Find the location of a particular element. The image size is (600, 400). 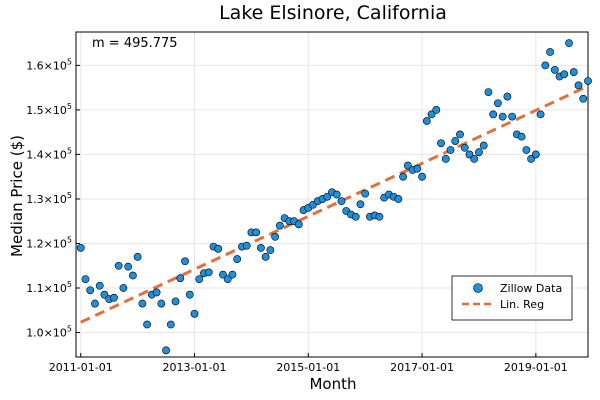

y-tick-label: 1.4×105 is located at coordinates (49, 153).